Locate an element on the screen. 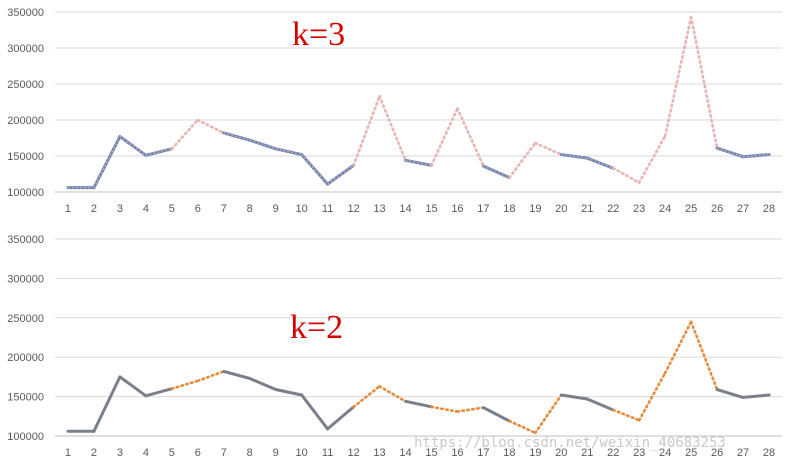  annotation-k: k=3 is located at coordinates (318, 34).